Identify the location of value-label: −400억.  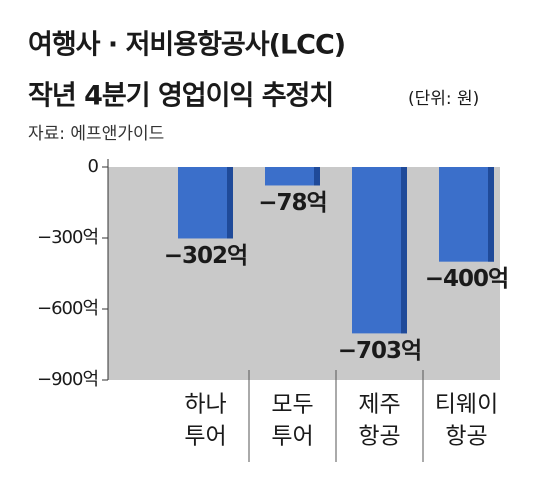
(466, 279).